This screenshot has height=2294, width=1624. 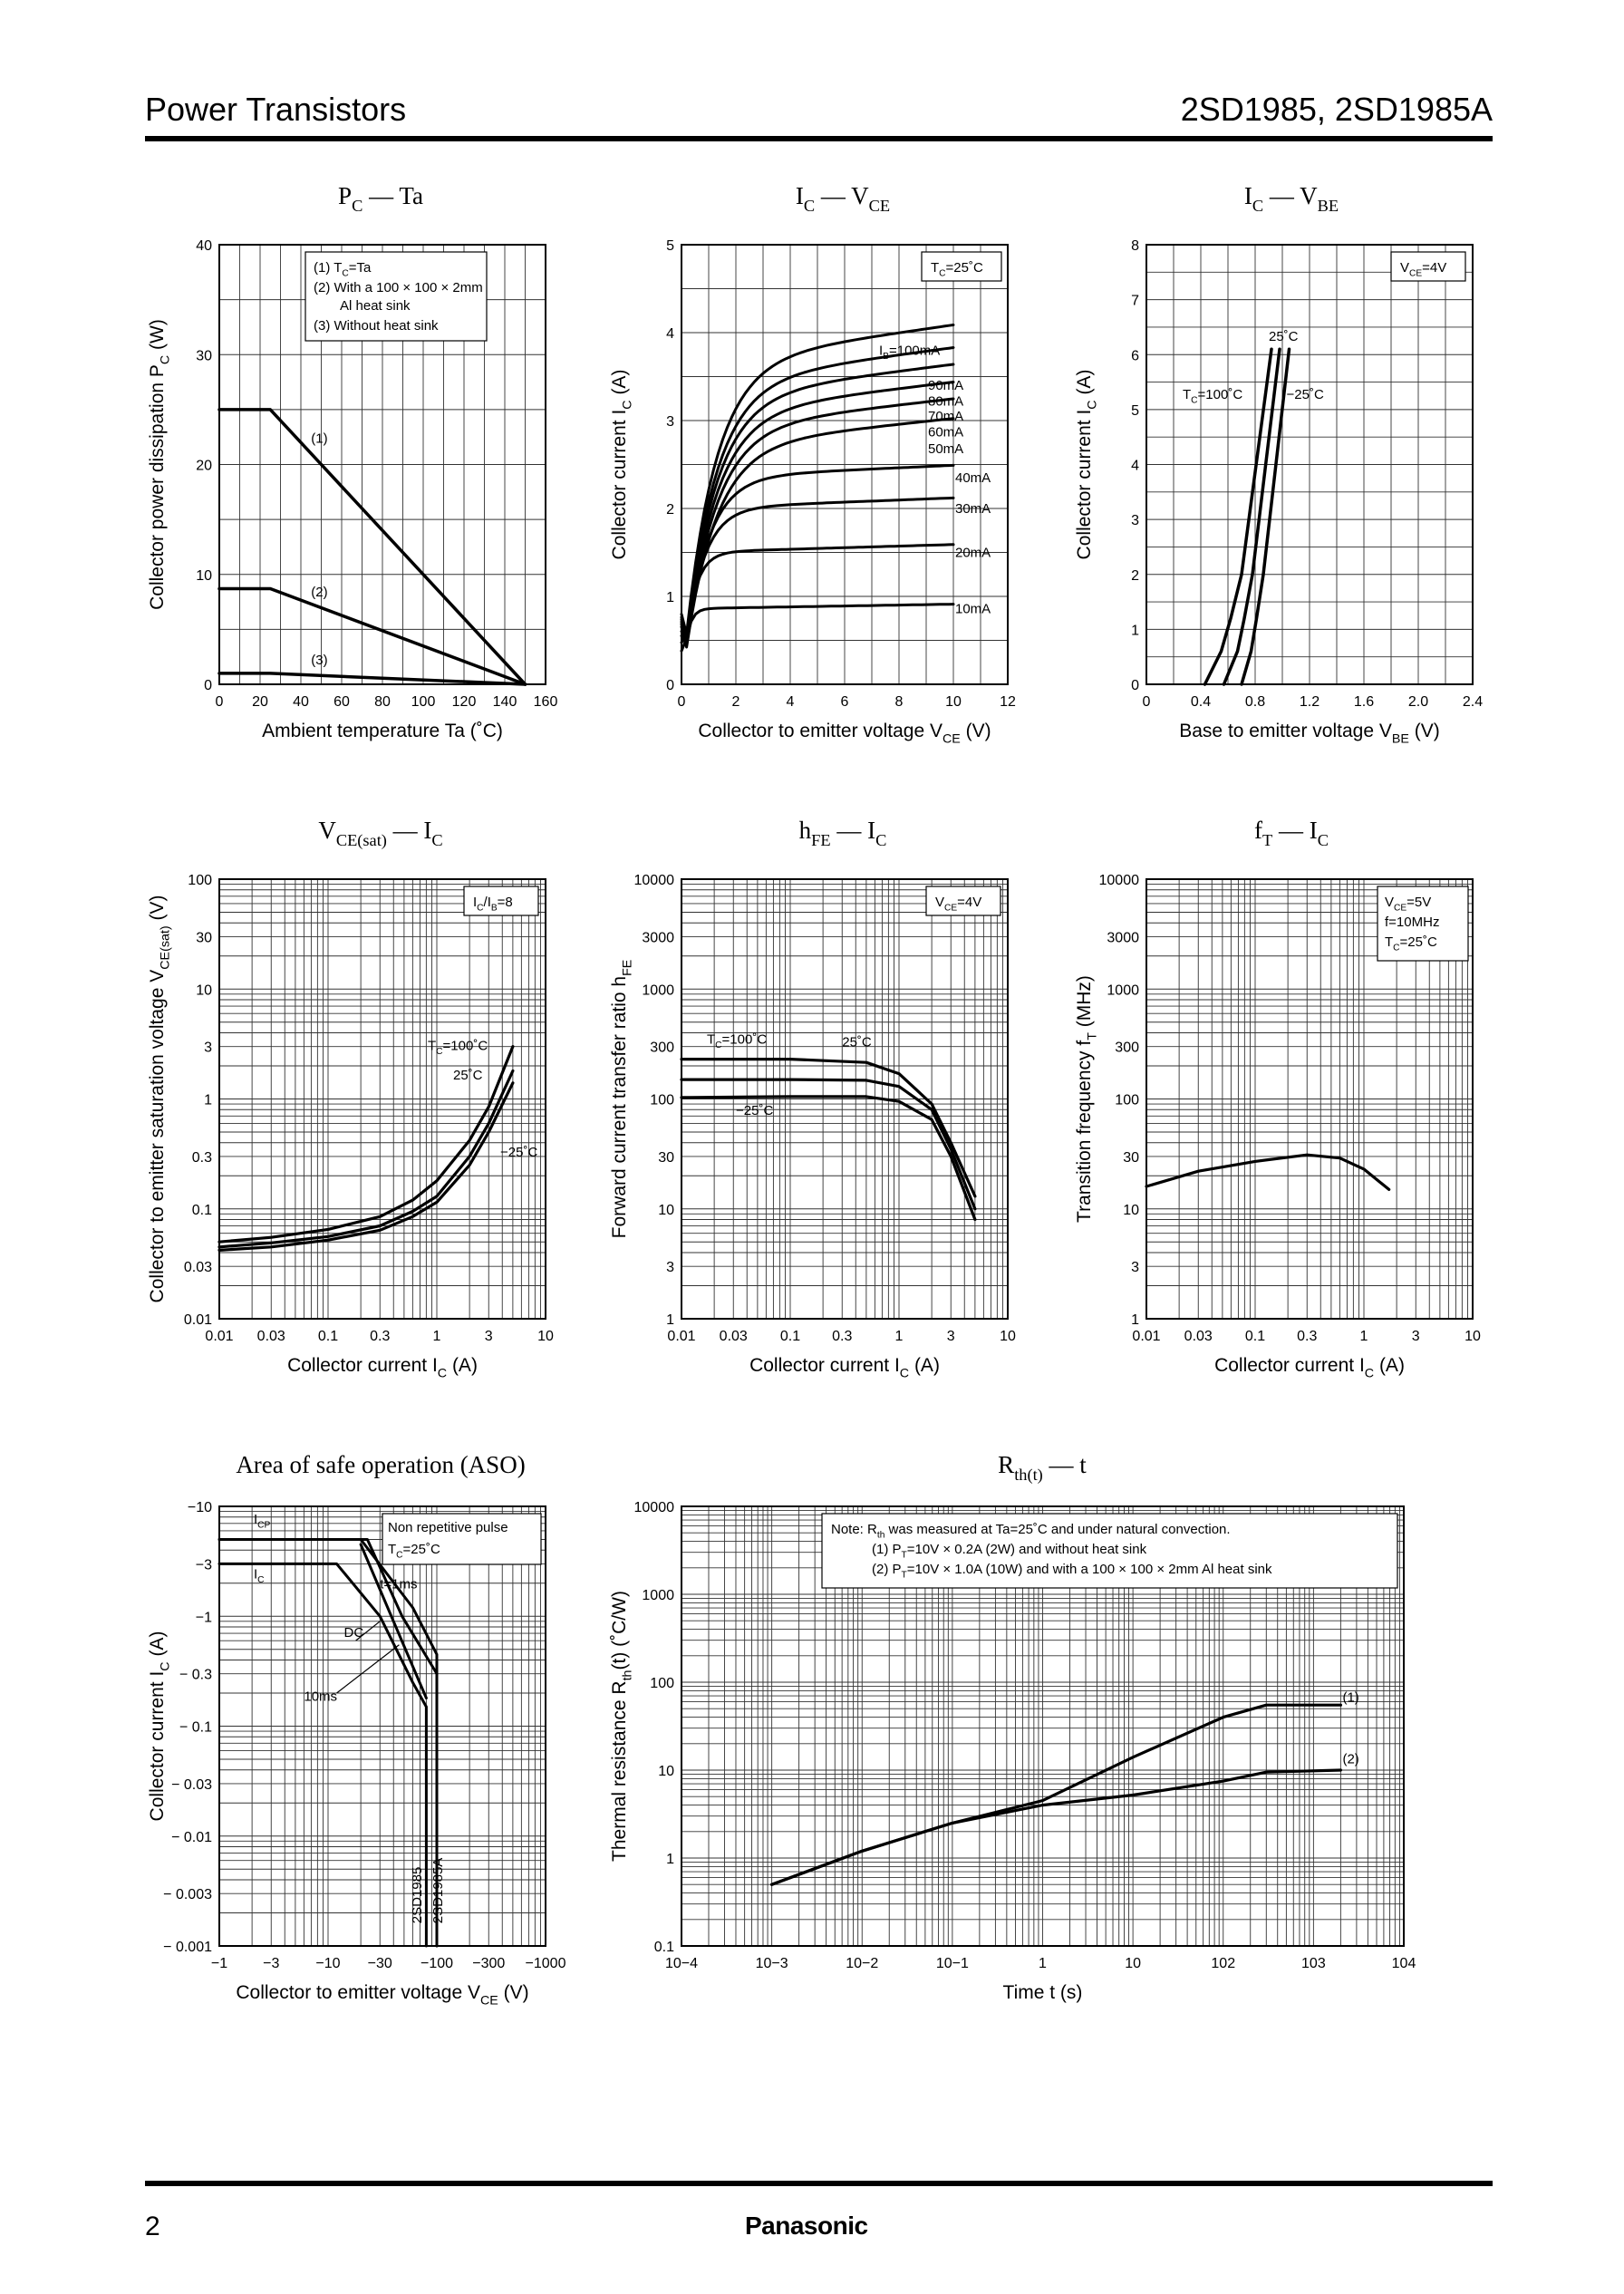 What do you see at coordinates (198, 1320) in the screenshot?
I see `y-tick-label: 0.01` at bounding box center [198, 1320].